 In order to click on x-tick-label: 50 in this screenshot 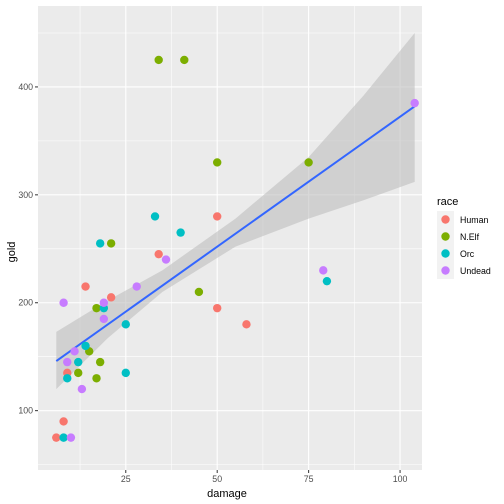, I will do `click(217, 479)`.